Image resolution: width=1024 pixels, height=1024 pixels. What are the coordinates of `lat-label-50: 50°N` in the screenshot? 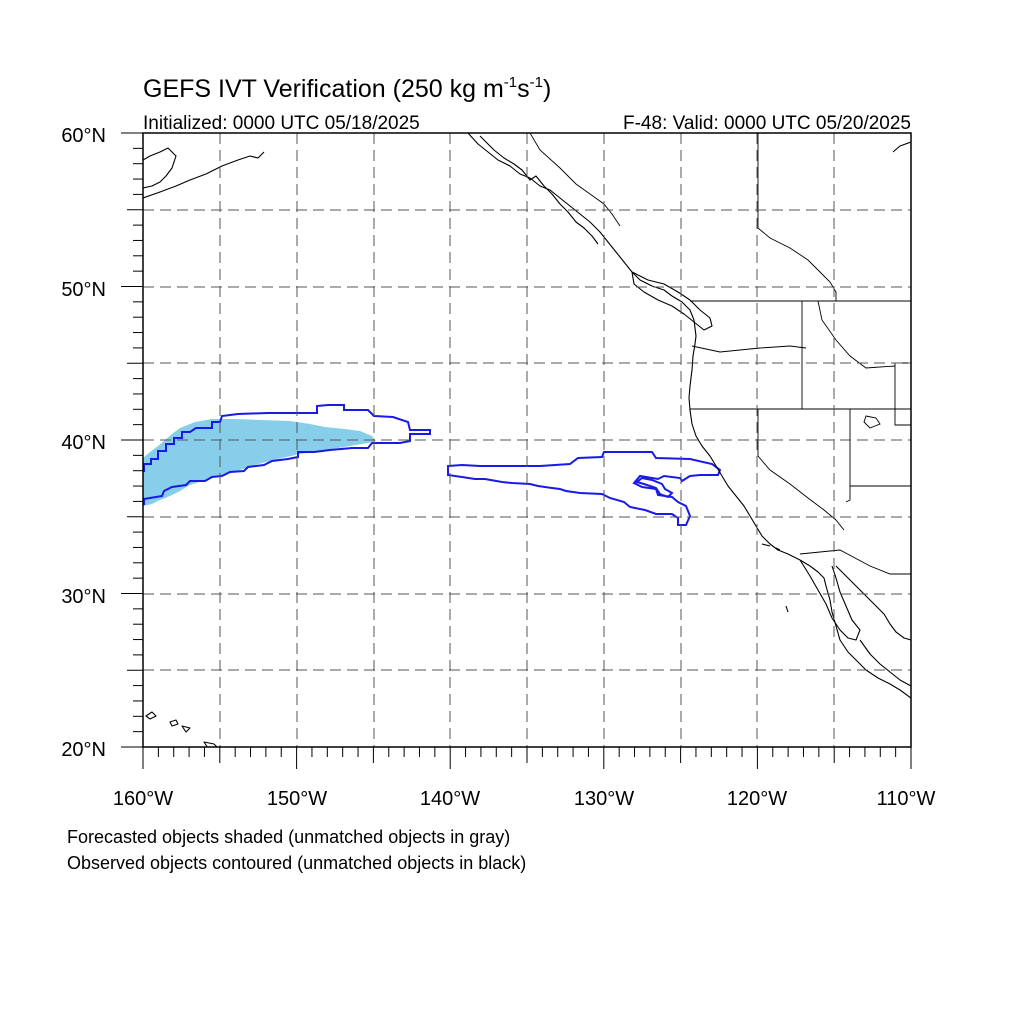 It's located at (83, 290).